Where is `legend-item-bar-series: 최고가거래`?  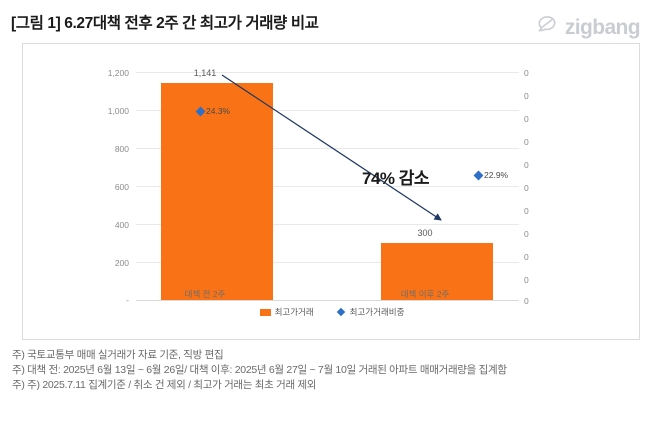
legend-item-bar-series: 최고가거래 is located at coordinates (286, 312).